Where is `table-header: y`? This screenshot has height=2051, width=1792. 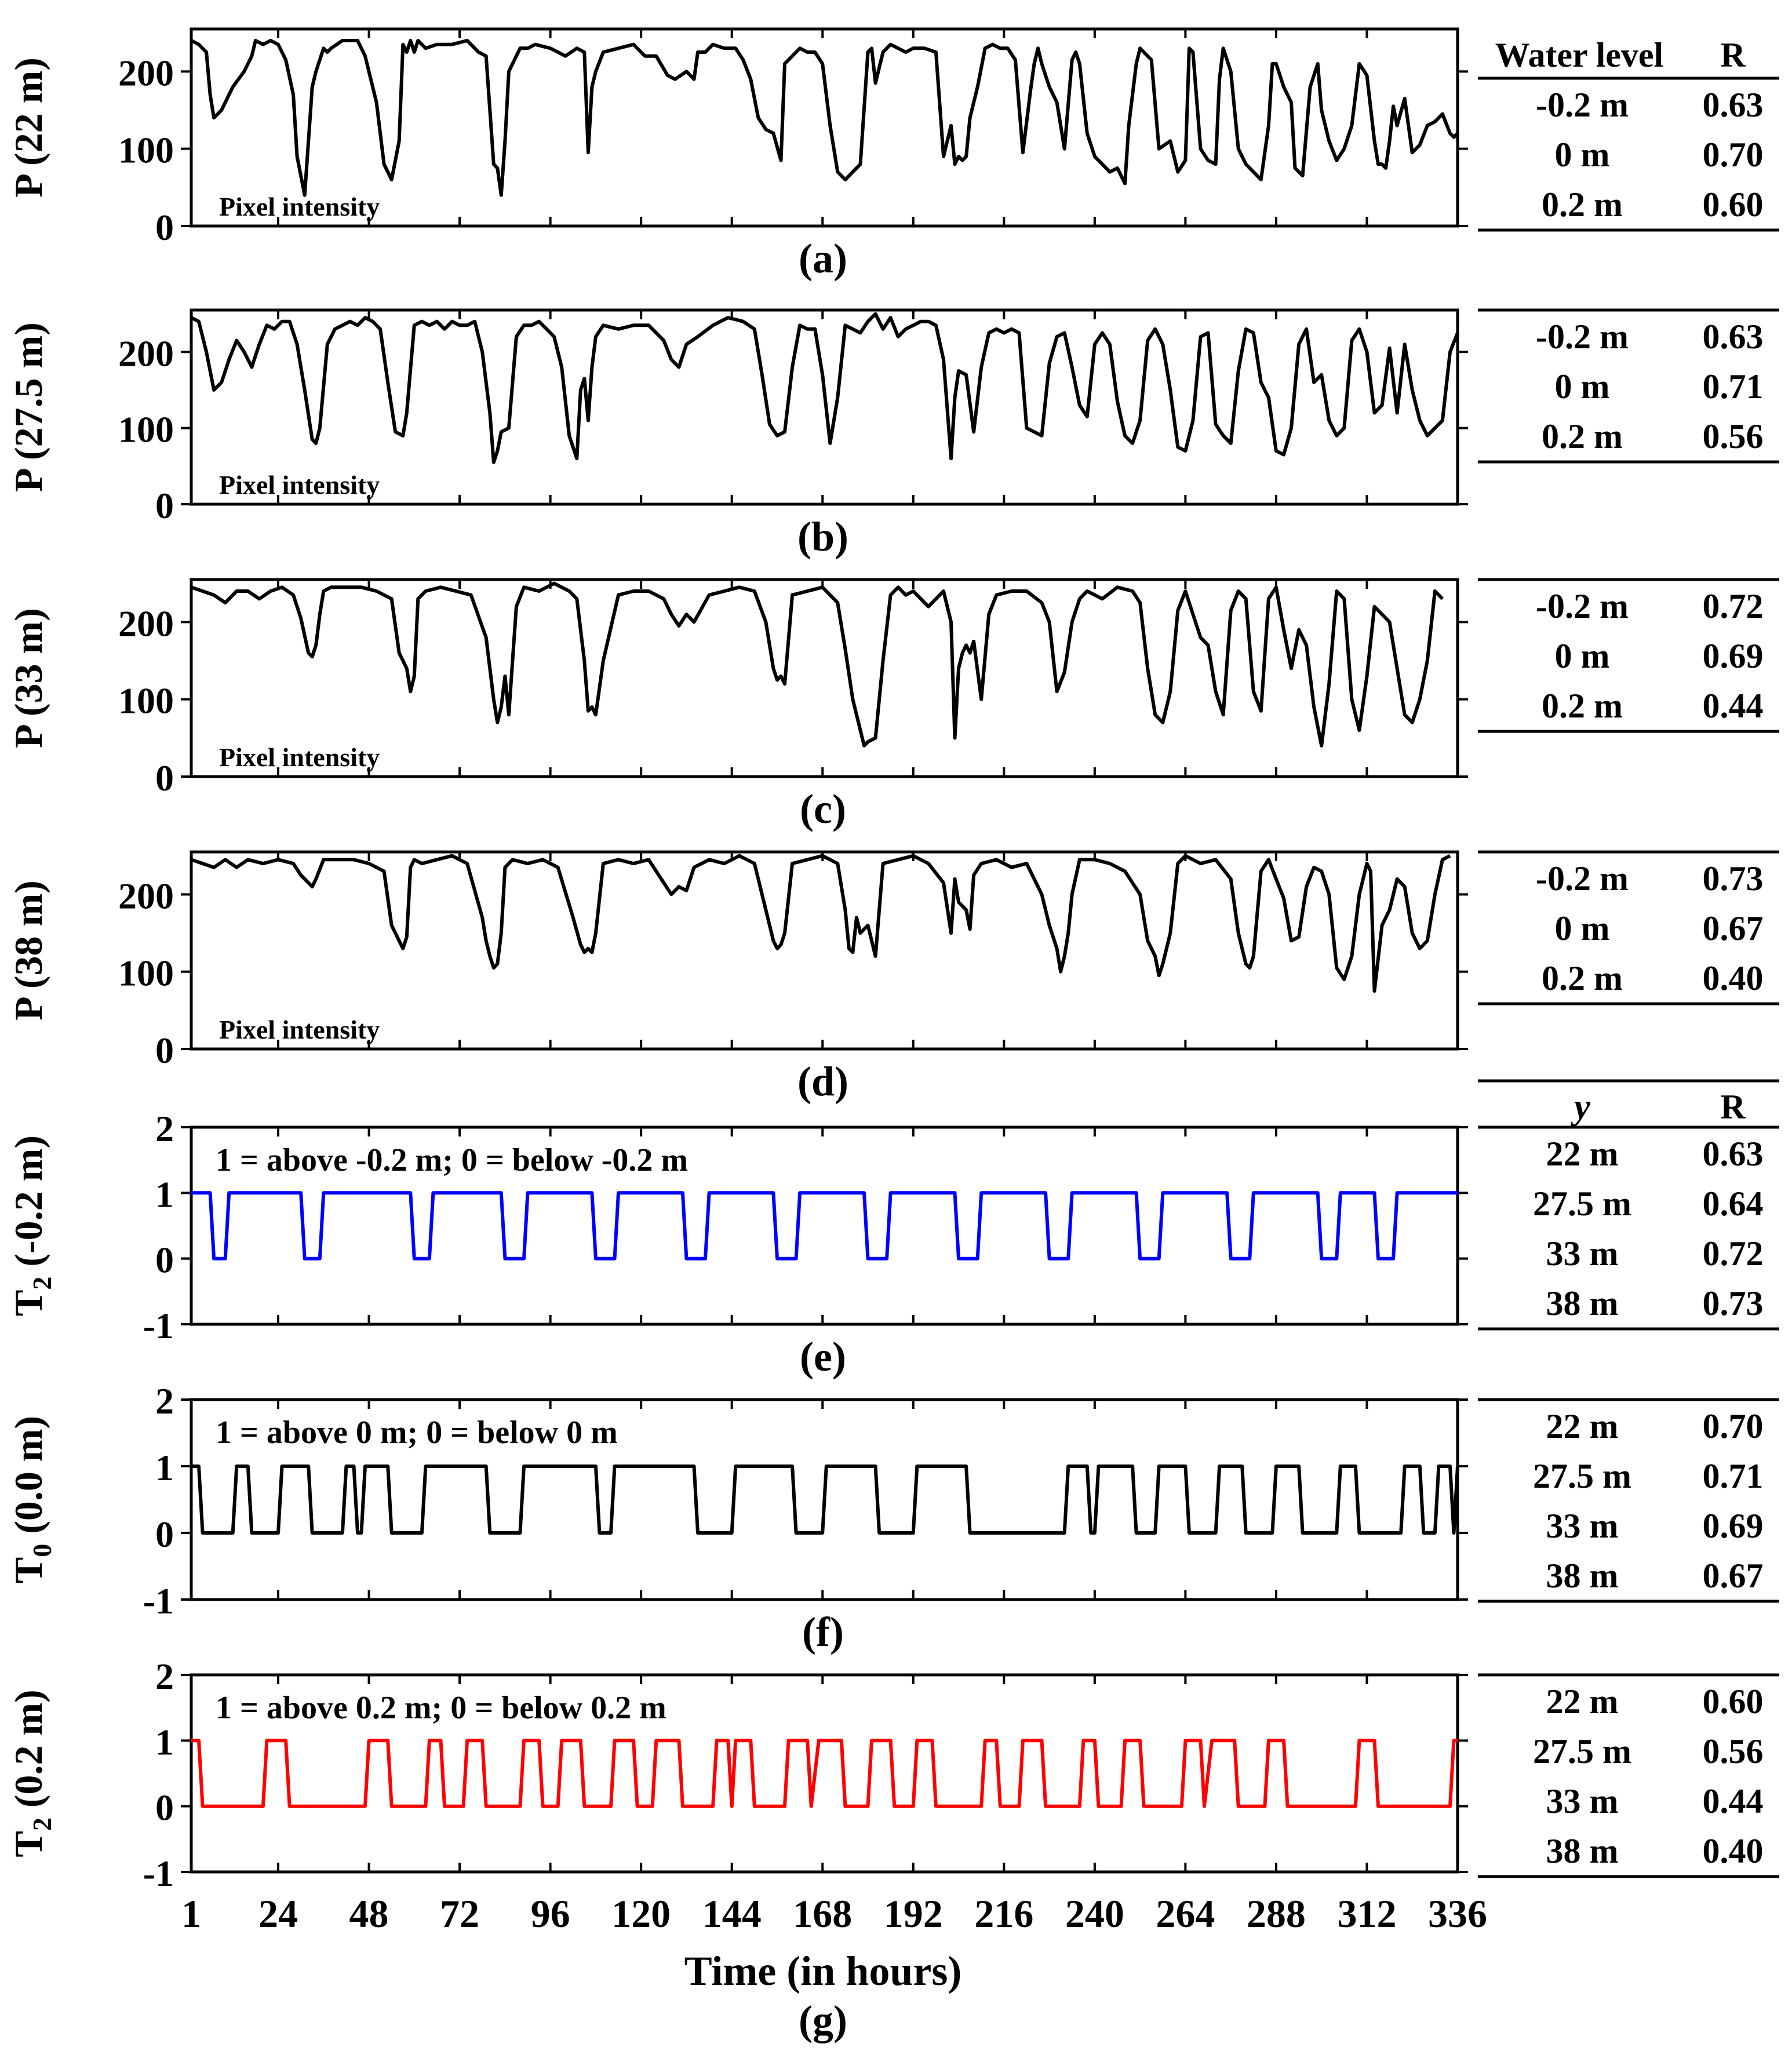 table-header: y is located at coordinates (1580, 1107).